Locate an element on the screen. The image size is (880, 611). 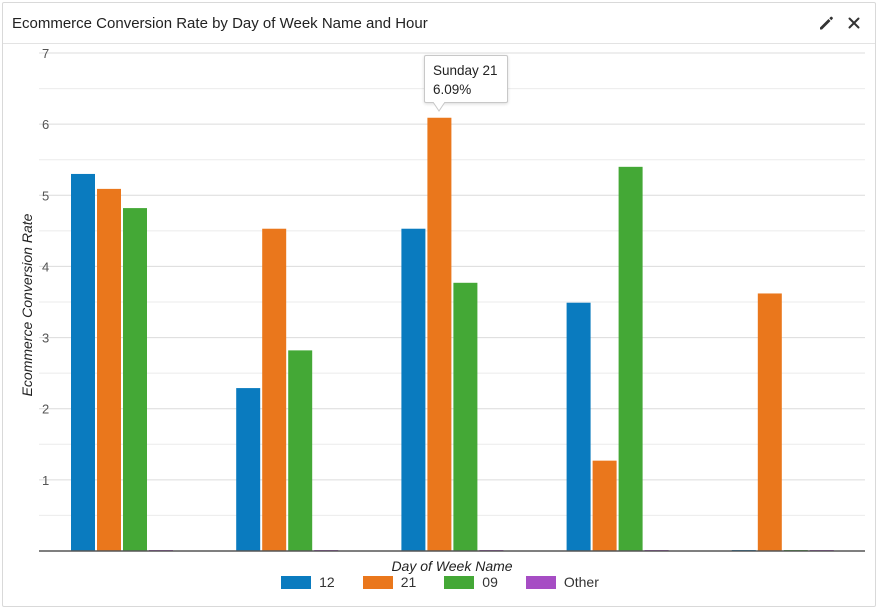
legend-item-12: 12 is located at coordinates (308, 582).